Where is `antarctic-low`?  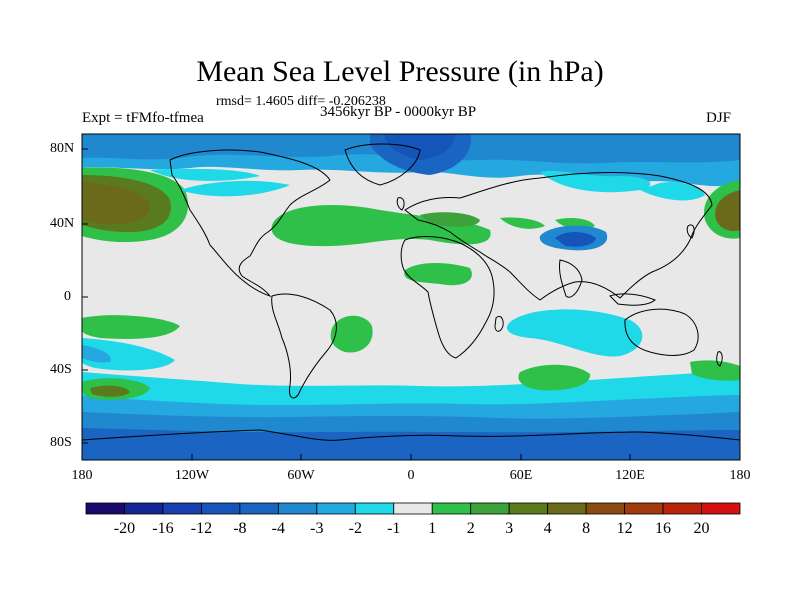
antarctic-low is located at coordinates (411, 444).